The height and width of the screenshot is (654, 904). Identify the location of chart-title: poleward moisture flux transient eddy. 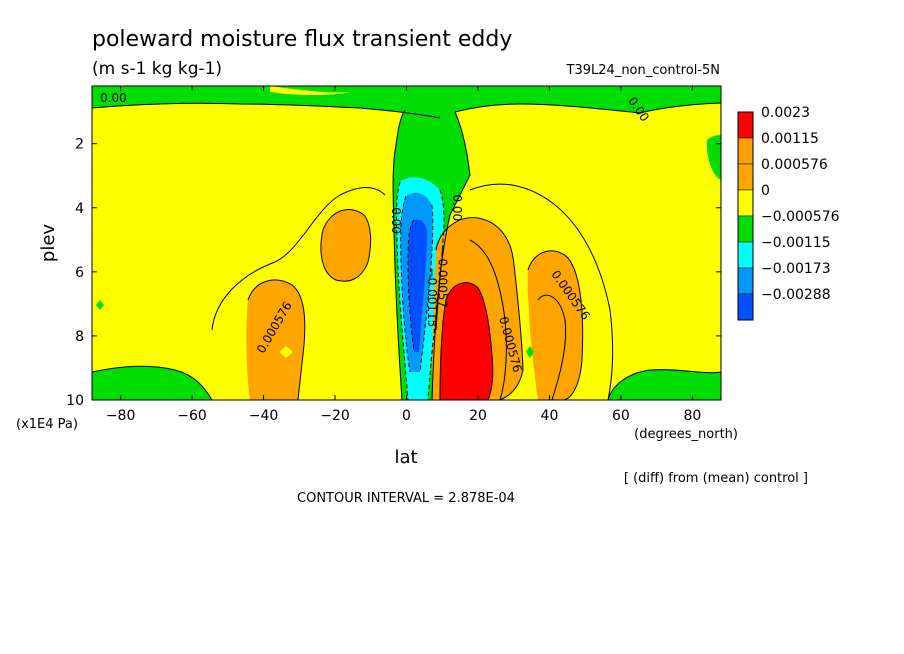
(302, 39).